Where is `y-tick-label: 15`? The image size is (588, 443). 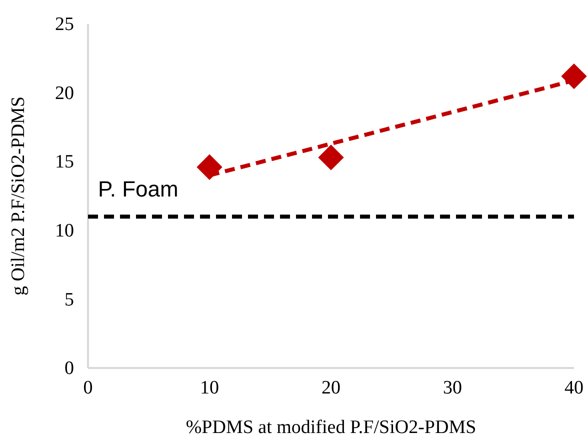 y-tick-label: 15 is located at coordinates (64, 162).